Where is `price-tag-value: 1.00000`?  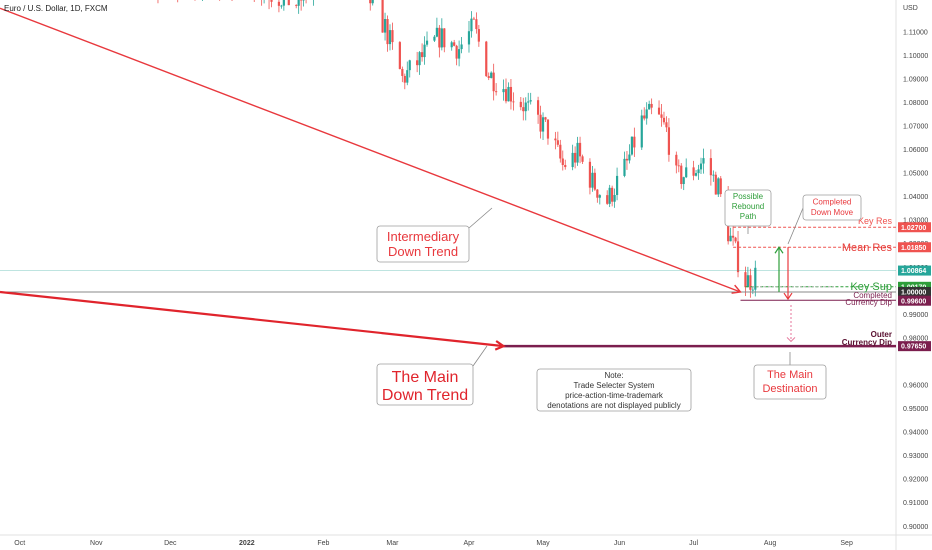 price-tag-value: 1.00000 is located at coordinates (913, 293).